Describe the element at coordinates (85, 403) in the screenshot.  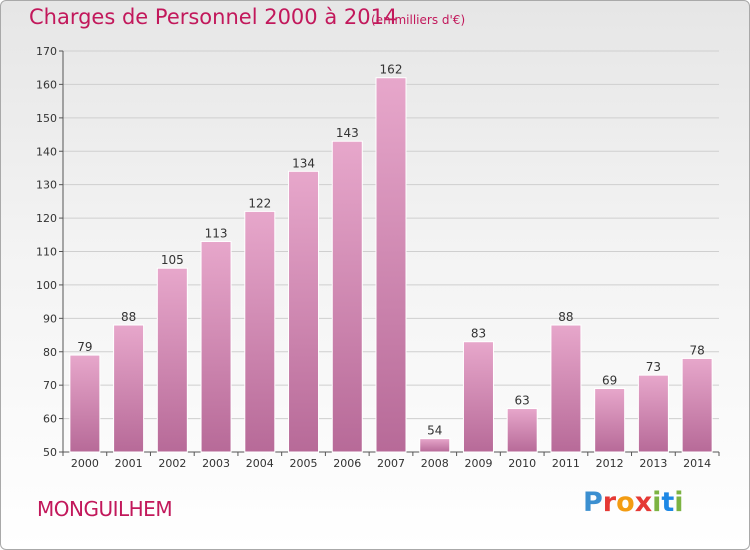
I see `bar-2000` at that location.